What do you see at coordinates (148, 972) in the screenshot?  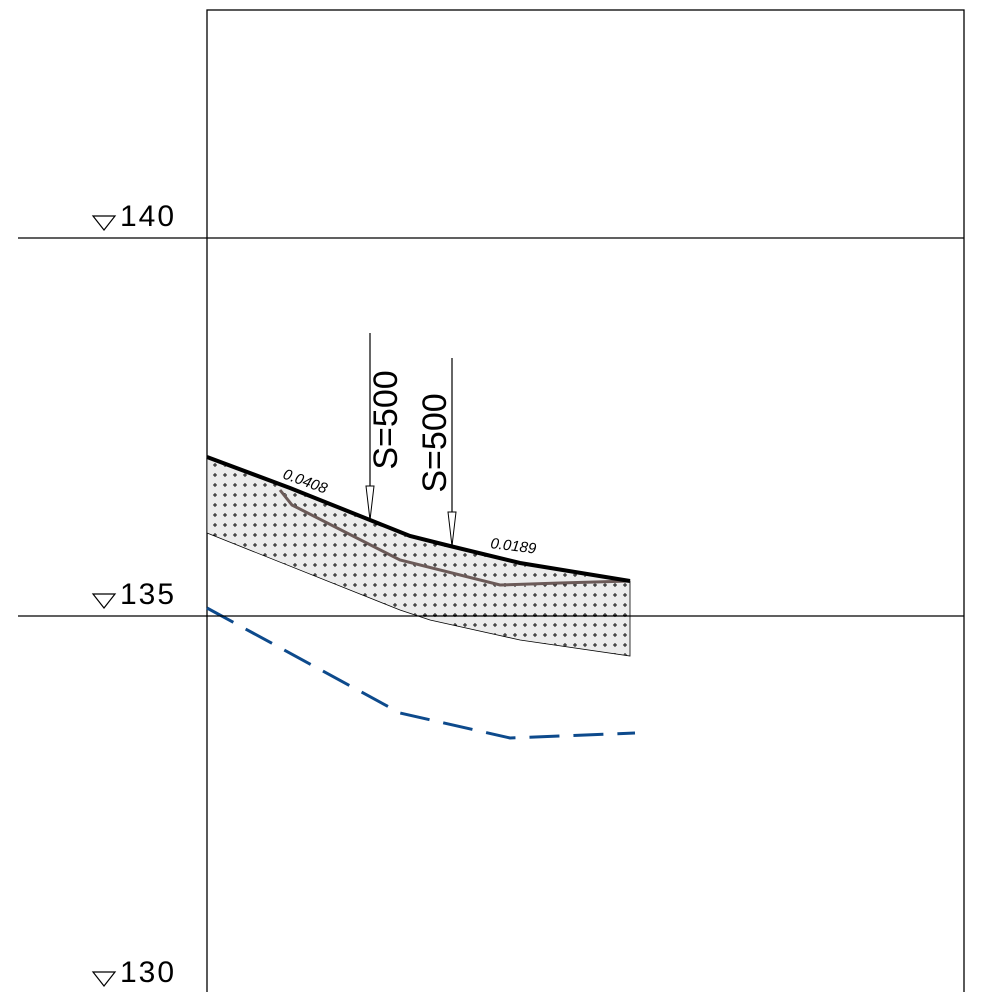 I see `level-label: 130` at bounding box center [148, 972].